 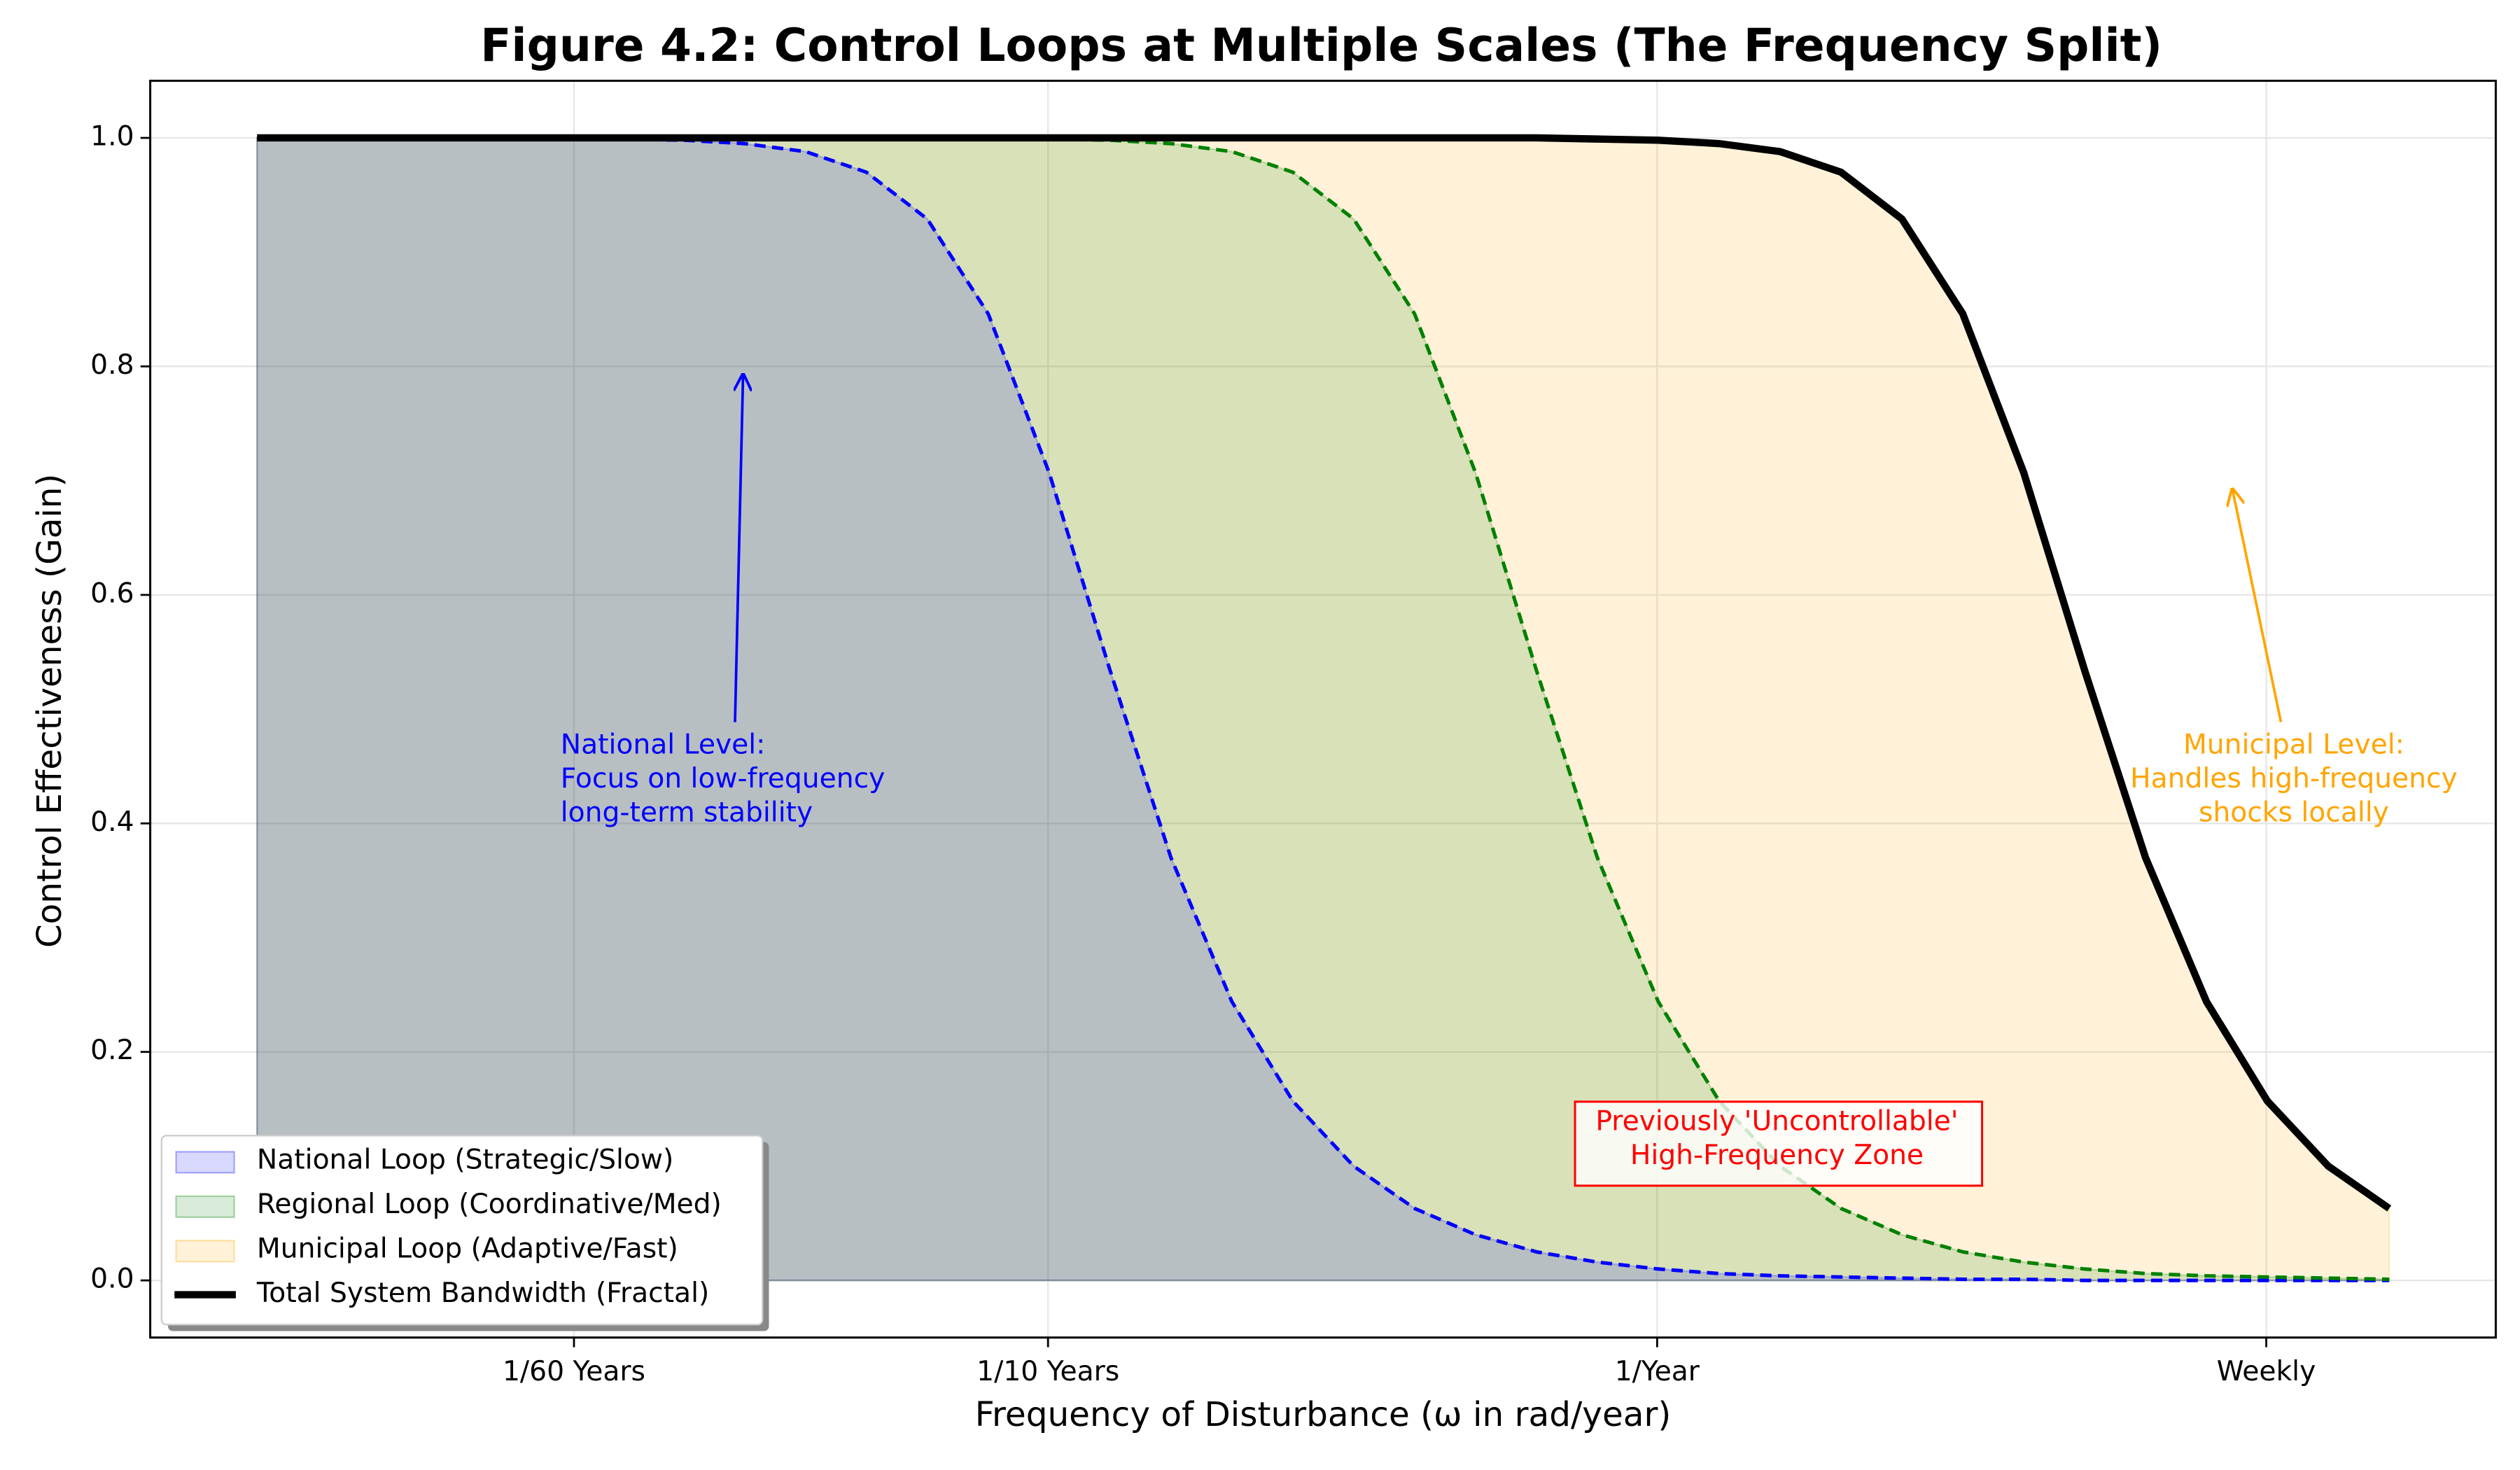 What do you see at coordinates (112, 593) in the screenshot?
I see `y-tick-label: 0.6` at bounding box center [112, 593].